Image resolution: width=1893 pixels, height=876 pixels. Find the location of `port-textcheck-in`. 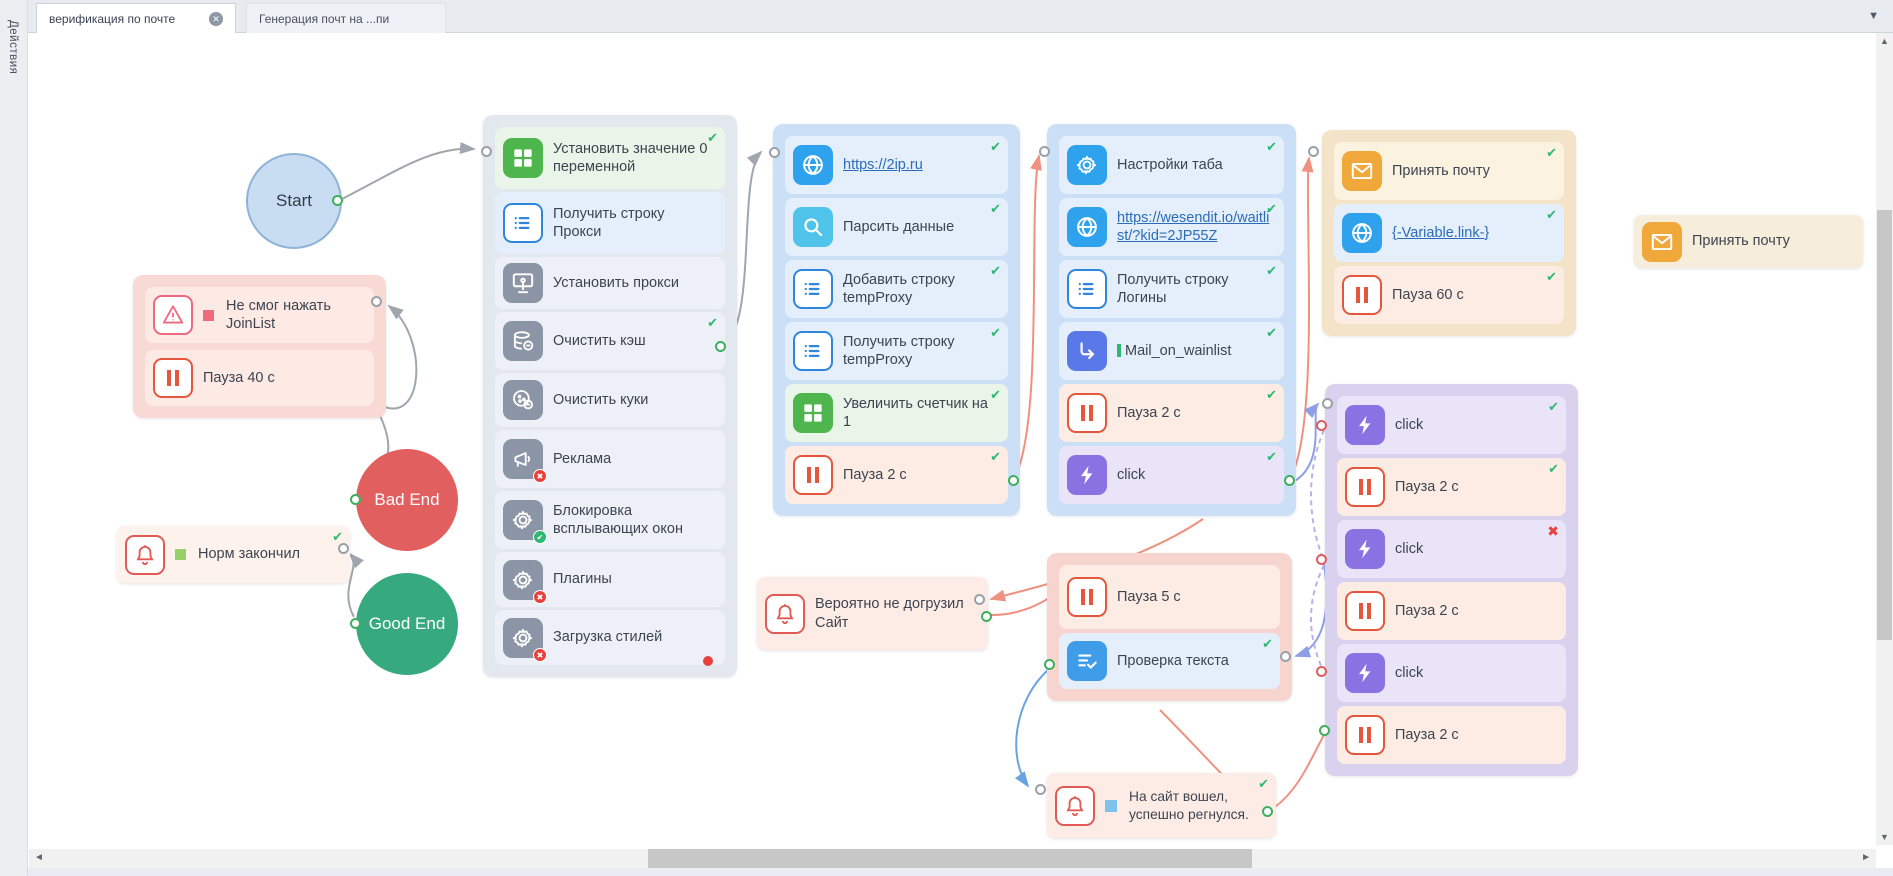

port-textcheck-in is located at coordinates (1285, 656).